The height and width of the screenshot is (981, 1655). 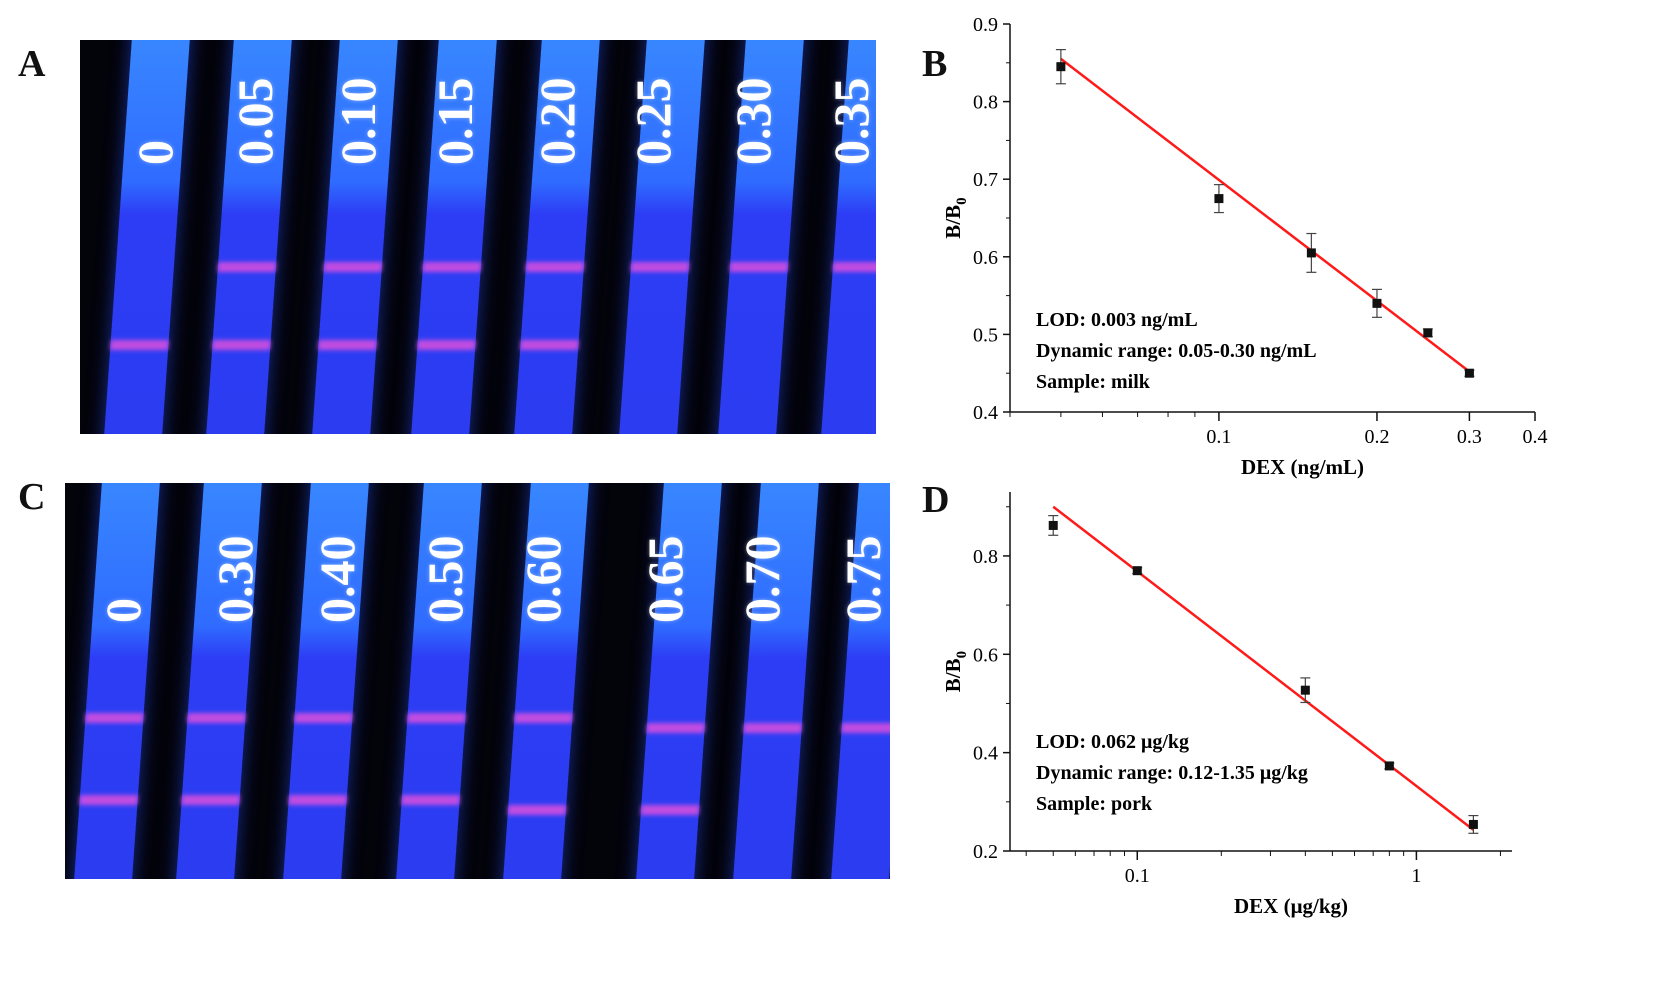 What do you see at coordinates (543, 579) in the screenshot?
I see `concentration-label: 0.60` at bounding box center [543, 579].